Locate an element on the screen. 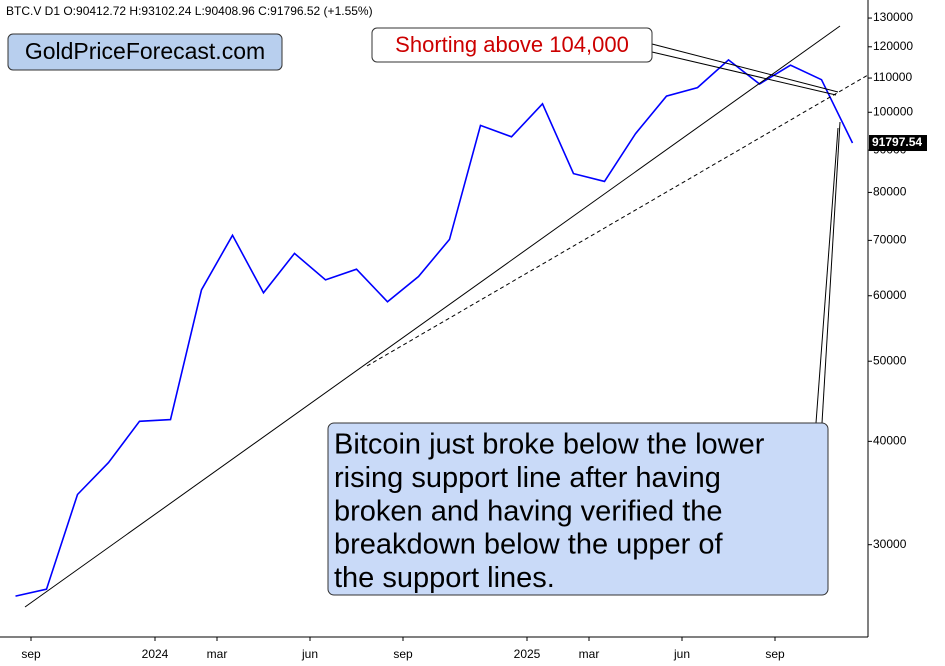  y-tick-label: 110000 is located at coordinates (892, 77).